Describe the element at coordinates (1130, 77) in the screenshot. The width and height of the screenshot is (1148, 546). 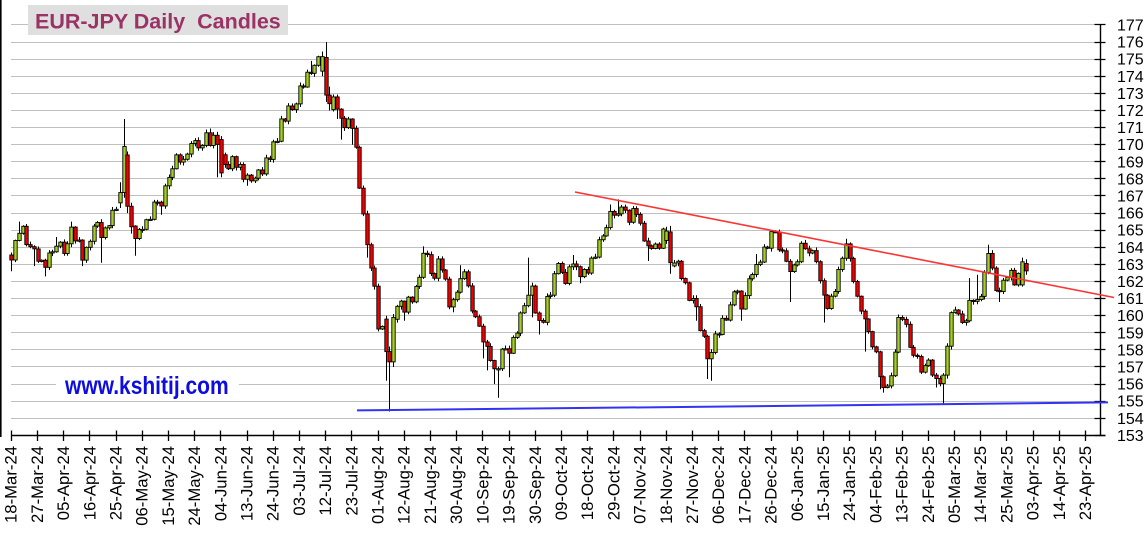
I see `svg-text: 174` at that location.